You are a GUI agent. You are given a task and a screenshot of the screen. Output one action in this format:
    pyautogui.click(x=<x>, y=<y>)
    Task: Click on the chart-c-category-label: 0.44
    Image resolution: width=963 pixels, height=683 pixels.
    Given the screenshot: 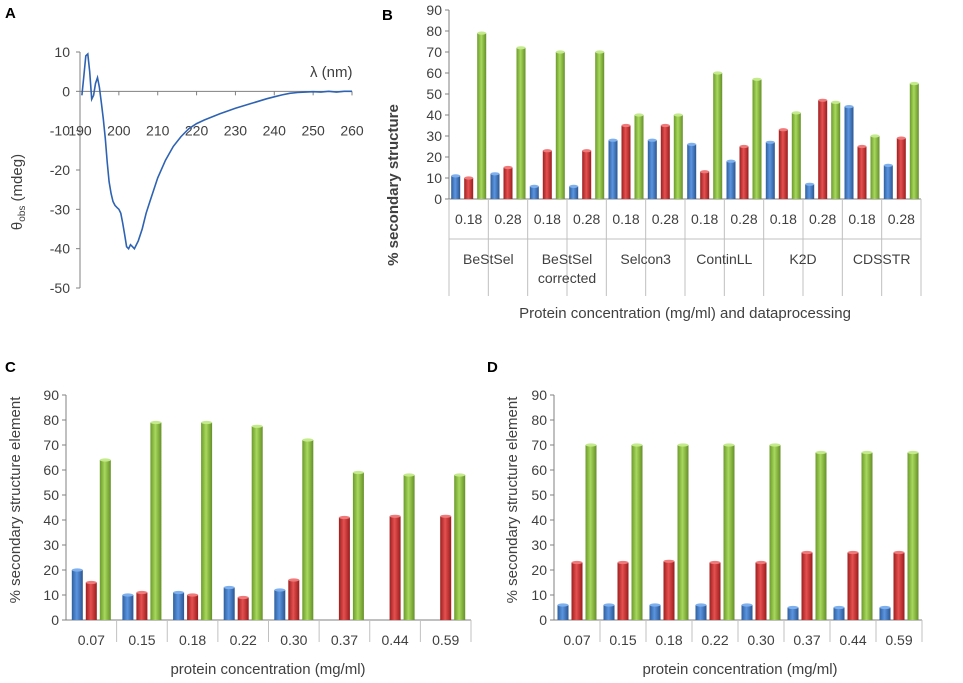 What is the action you would take?
    pyautogui.click(x=394, y=640)
    